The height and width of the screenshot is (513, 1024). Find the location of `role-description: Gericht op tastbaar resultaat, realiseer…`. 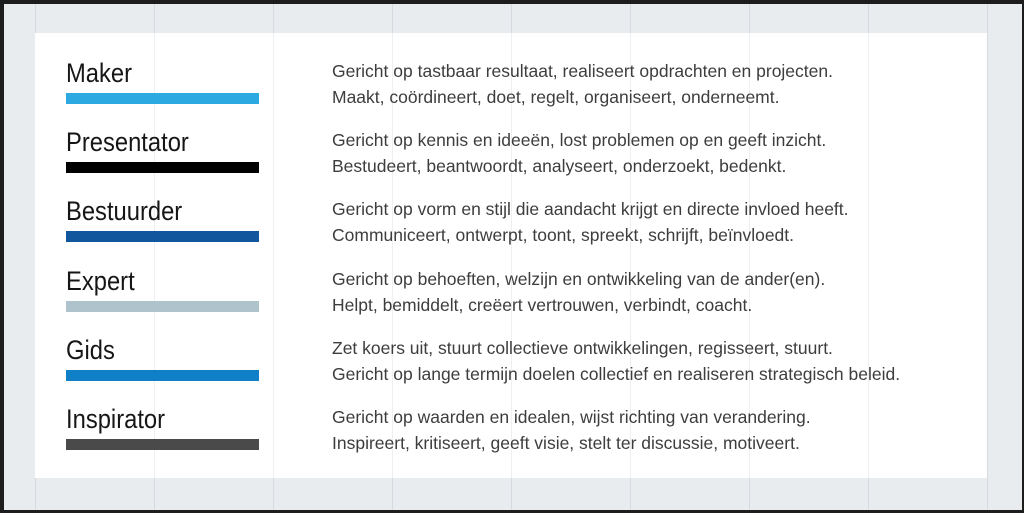

role-description: Gericht op tastbaar resultaat, realiseer… is located at coordinates (582, 84).